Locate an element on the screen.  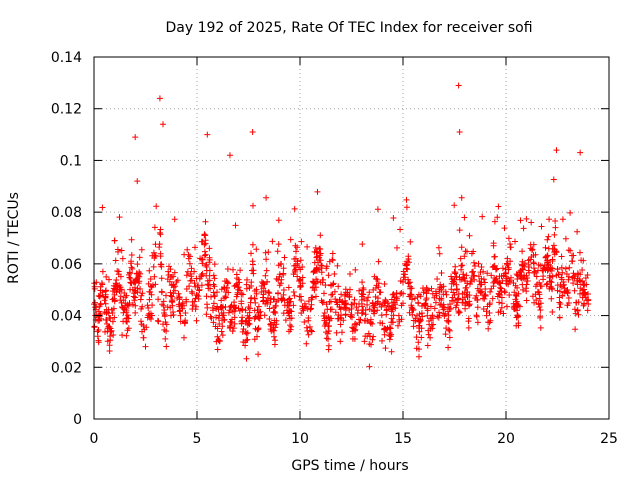
y-tick-label: 0.02 is located at coordinates (66, 368).